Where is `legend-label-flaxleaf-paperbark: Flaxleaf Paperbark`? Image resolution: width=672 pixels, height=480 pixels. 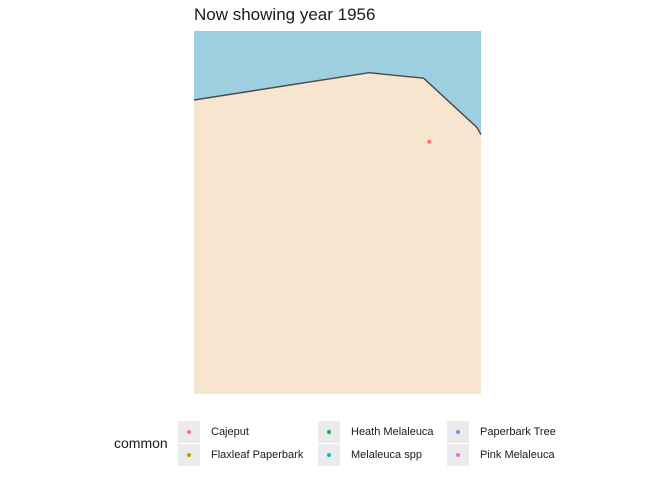
legend-label-flaxleaf-paperbark: Flaxleaf Paperbark is located at coordinates (257, 455).